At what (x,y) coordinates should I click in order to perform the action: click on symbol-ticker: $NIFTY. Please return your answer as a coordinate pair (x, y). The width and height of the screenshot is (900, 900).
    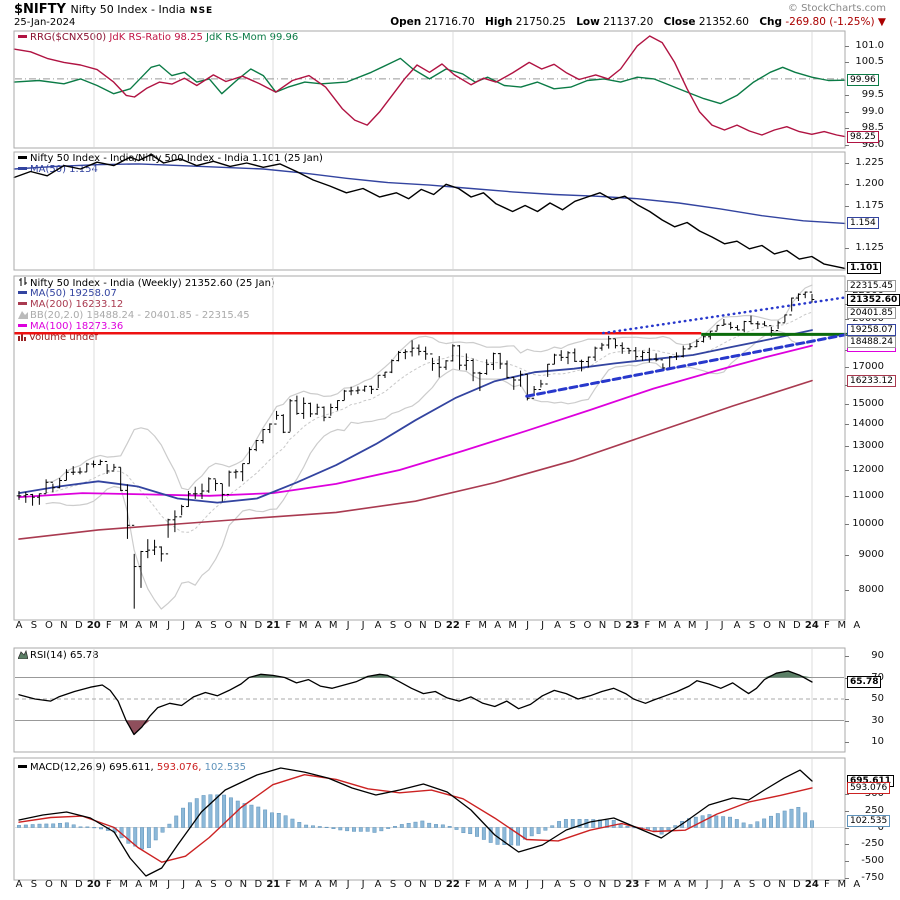
    Looking at the image, I should click on (40, 9).